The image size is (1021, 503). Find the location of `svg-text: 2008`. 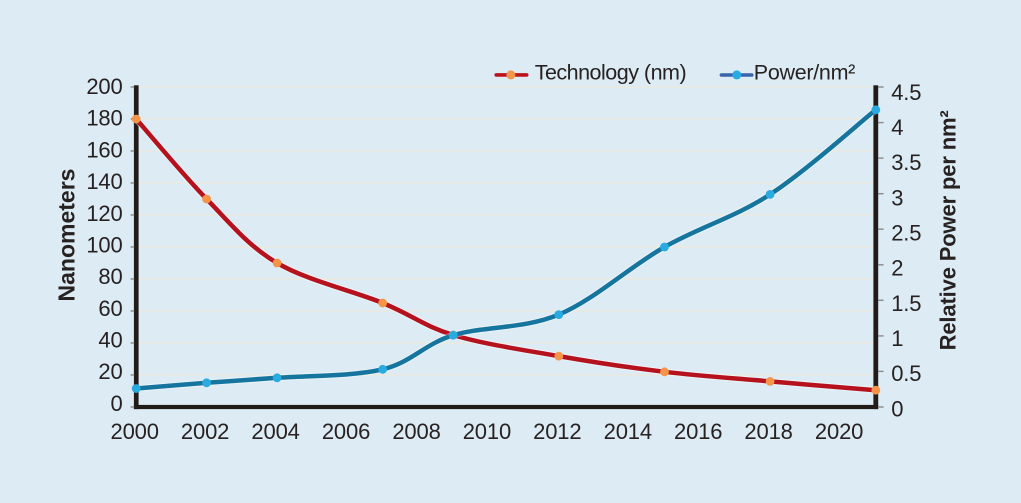

svg-text: 2008 is located at coordinates (416, 431).